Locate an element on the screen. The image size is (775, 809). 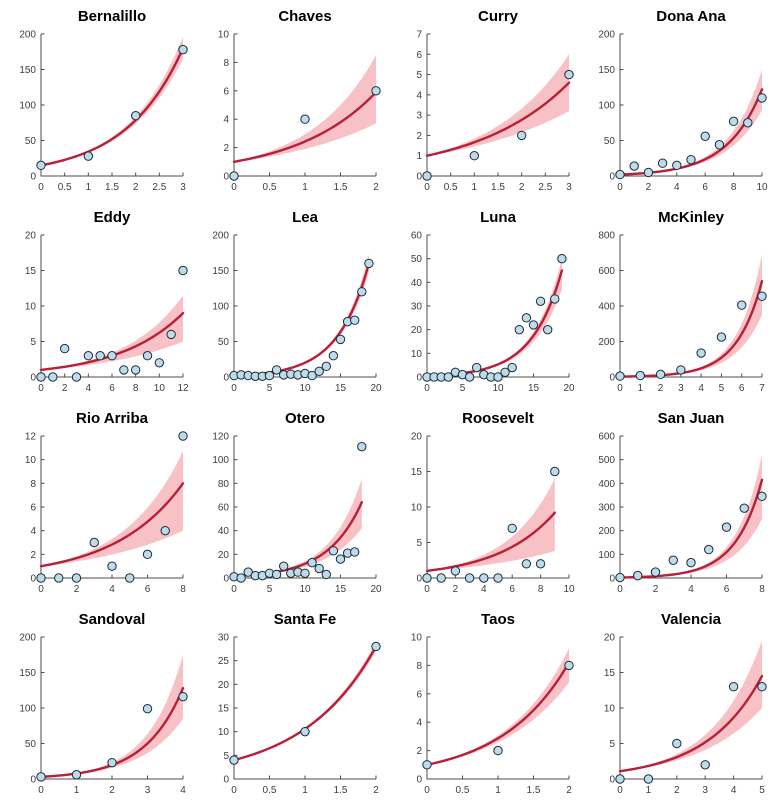
chart-canvas: 0 2 4 6 8 10 0 5 10 15 20 is located at coordinates (493, 514).